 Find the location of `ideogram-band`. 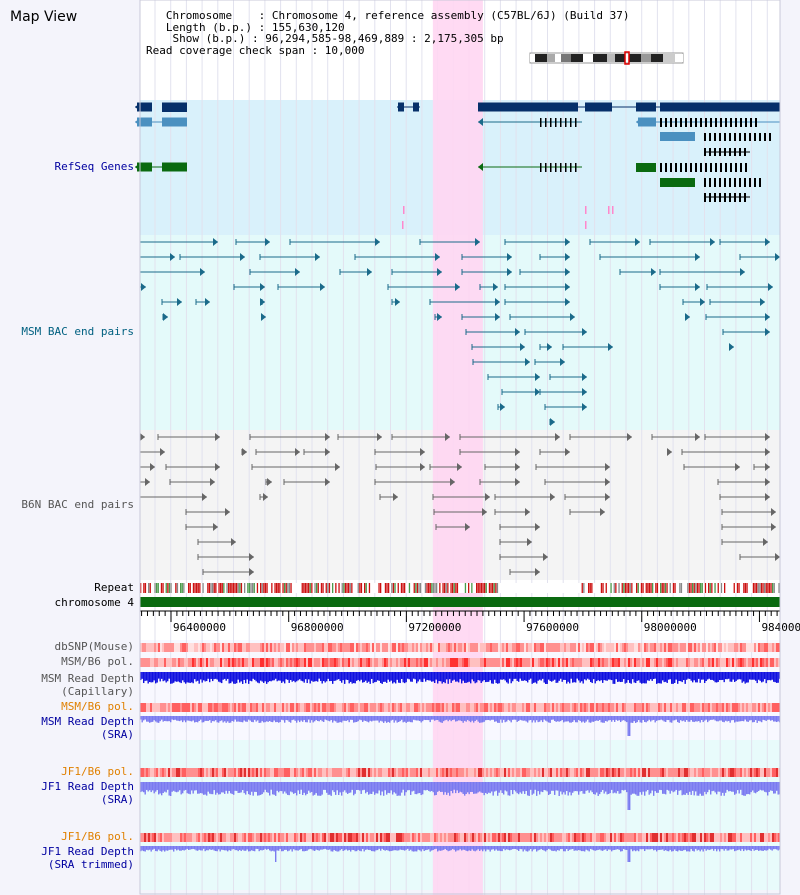

ideogram-band is located at coordinates (635, 58).